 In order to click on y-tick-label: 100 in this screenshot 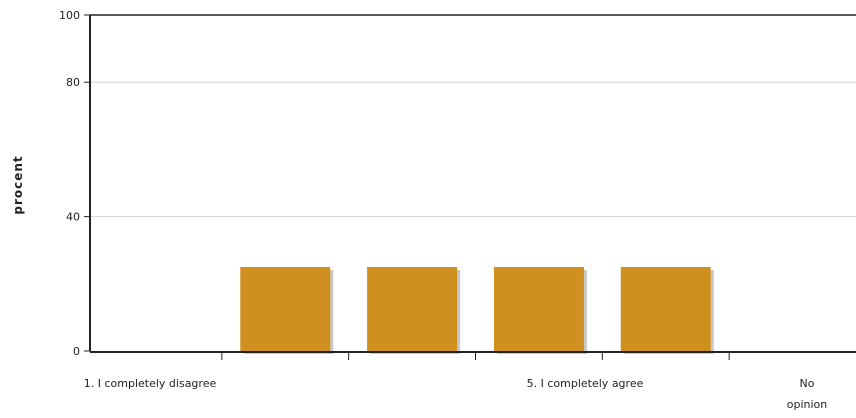, I will do `click(69, 15)`.